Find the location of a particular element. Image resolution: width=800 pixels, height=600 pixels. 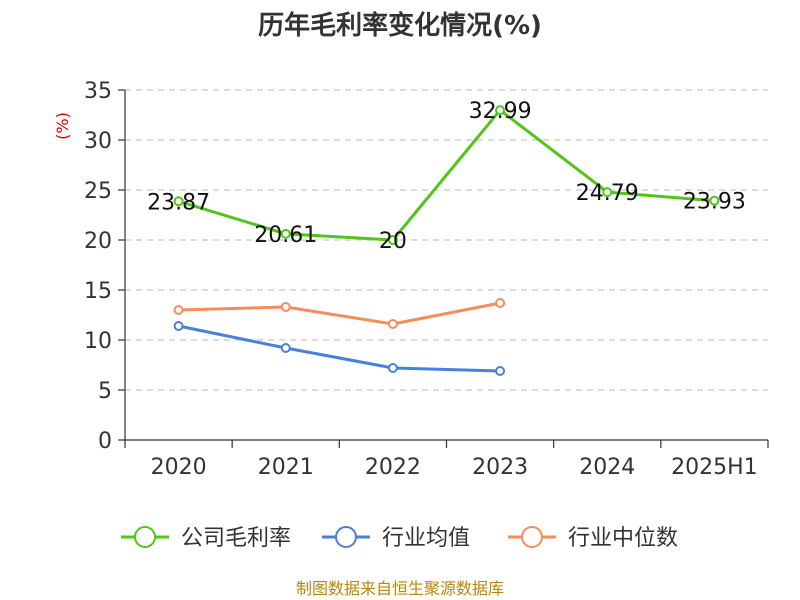

y-tick-label-30: 30 is located at coordinates (98, 141).